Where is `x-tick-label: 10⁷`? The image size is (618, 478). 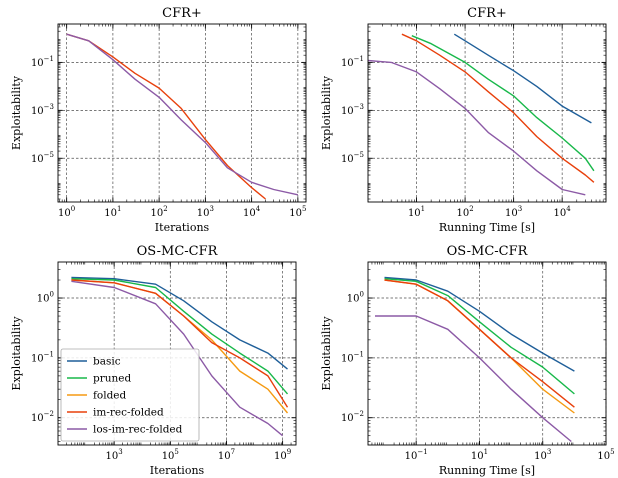
x-tick-label: 10⁷ is located at coordinates (226, 455).